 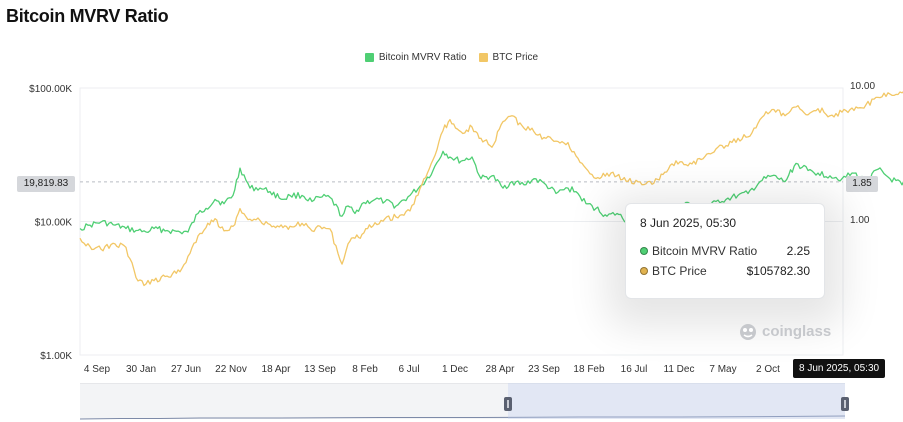 I want to click on legend: Bitcoin MVRV Ratio BTC Price, so click(x=451, y=57).